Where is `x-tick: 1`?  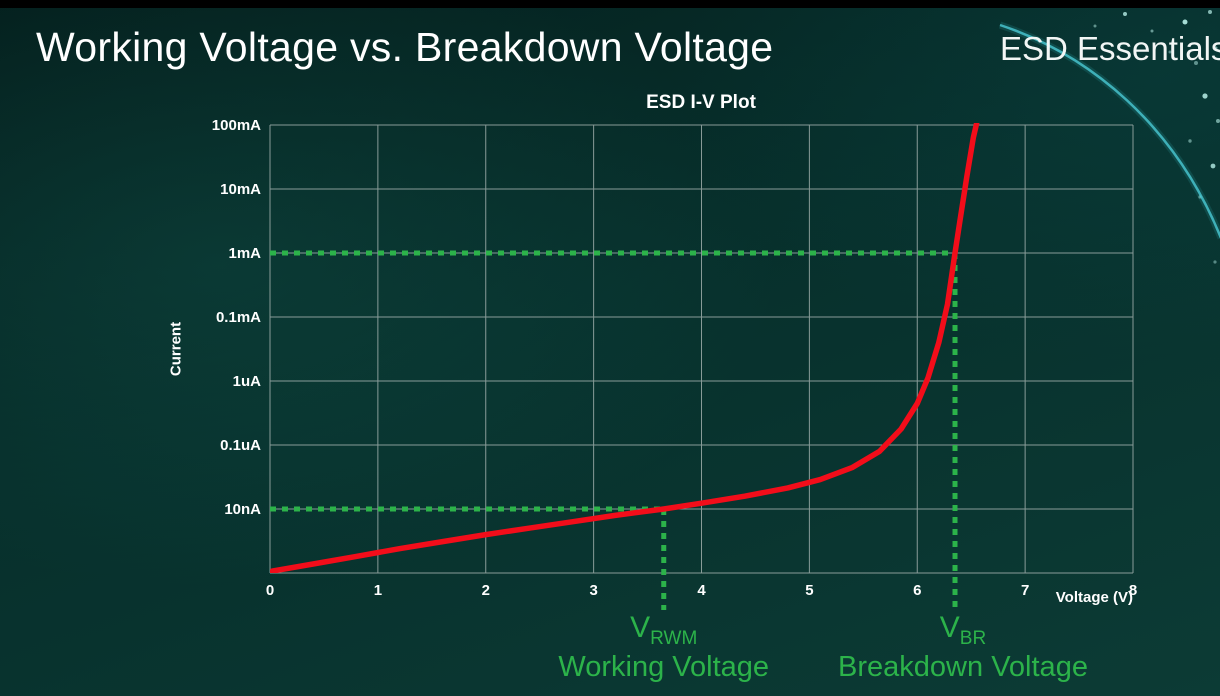
x-tick: 1 is located at coordinates (378, 590).